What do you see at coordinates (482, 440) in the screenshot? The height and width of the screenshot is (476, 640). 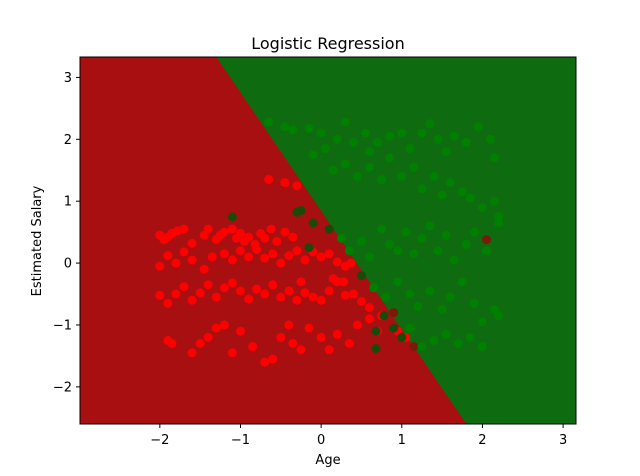 I see `x-tick-label: 2` at bounding box center [482, 440].